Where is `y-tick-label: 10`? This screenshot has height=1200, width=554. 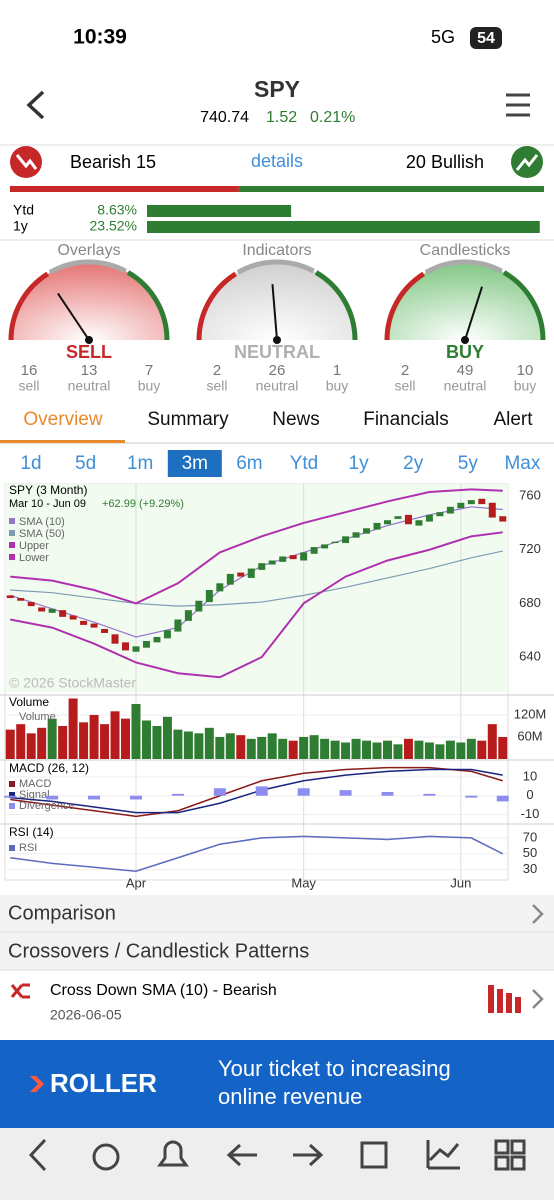 y-tick-label: 10 is located at coordinates (530, 775).